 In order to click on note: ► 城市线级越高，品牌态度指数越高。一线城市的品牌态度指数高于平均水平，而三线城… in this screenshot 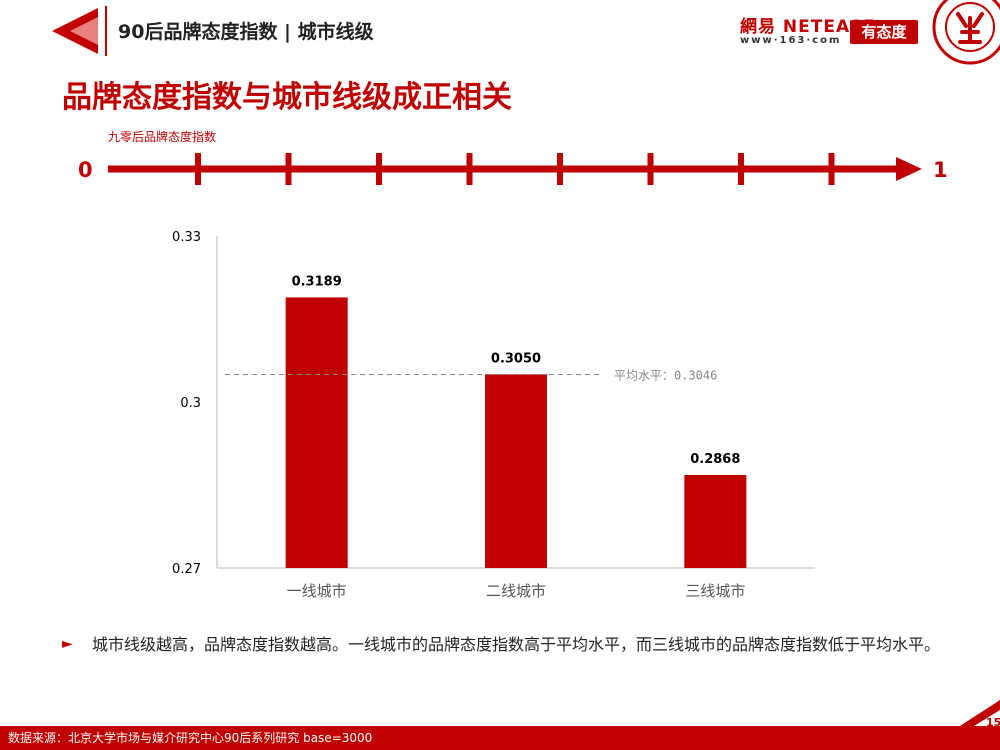, I will do `click(507, 644)`.